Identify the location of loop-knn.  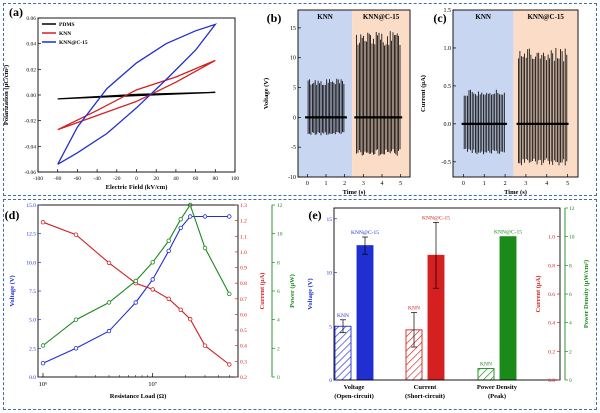
(136, 95).